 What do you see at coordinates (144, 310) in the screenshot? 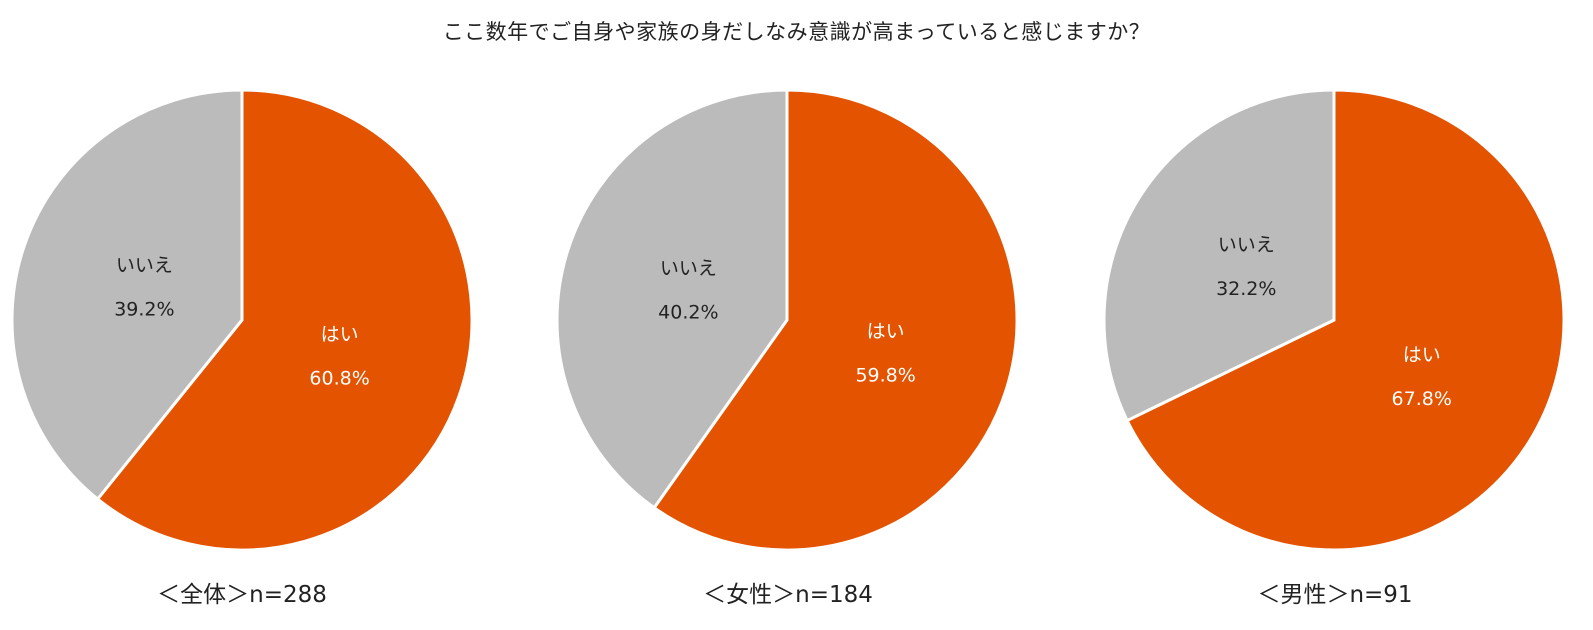
I see `slice-value-label: 39.2%` at bounding box center [144, 310].